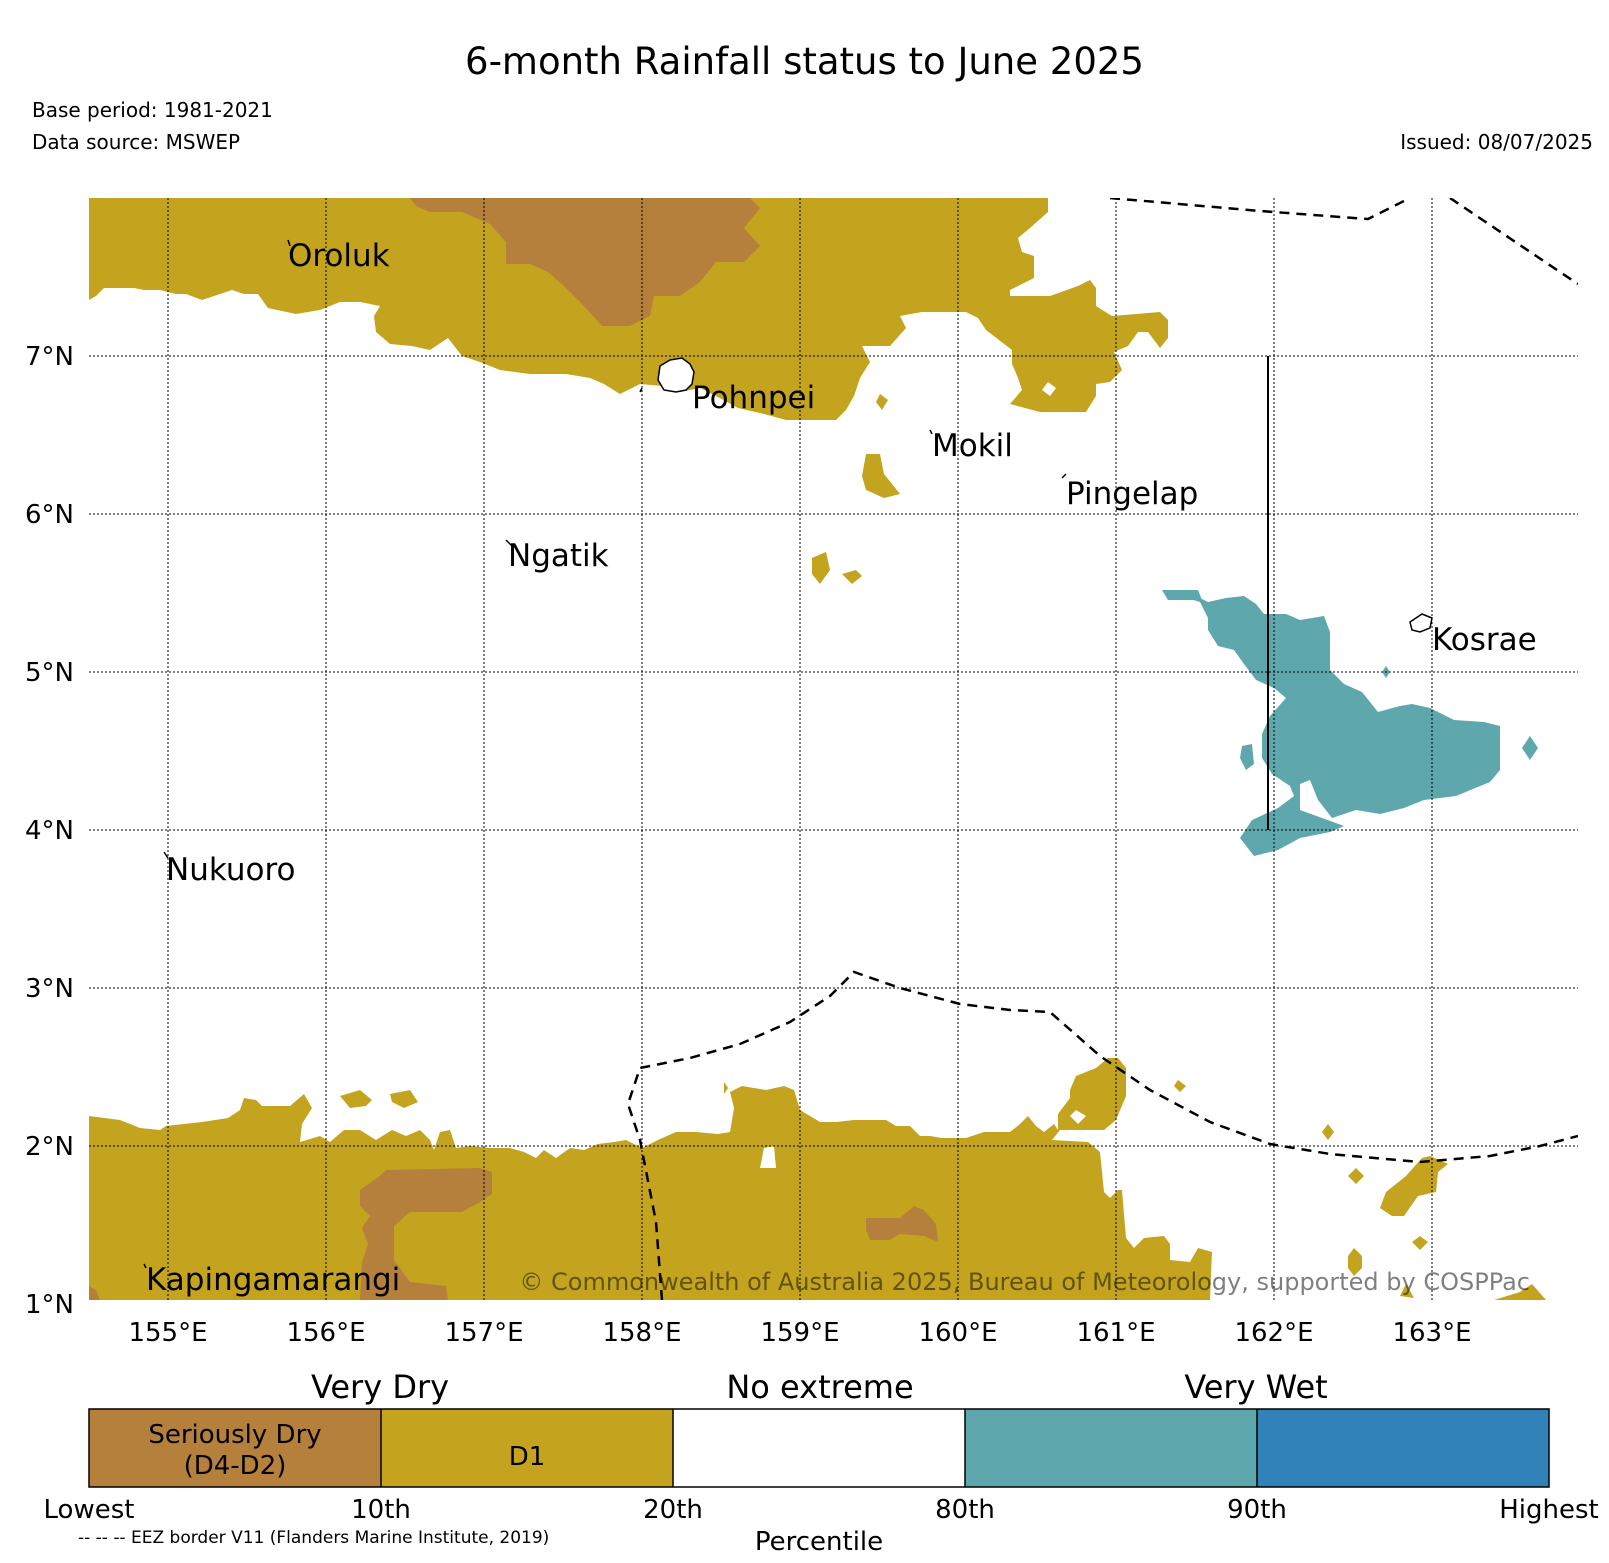  I want to click on legend-swatch-wet, so click(1111, 1448).